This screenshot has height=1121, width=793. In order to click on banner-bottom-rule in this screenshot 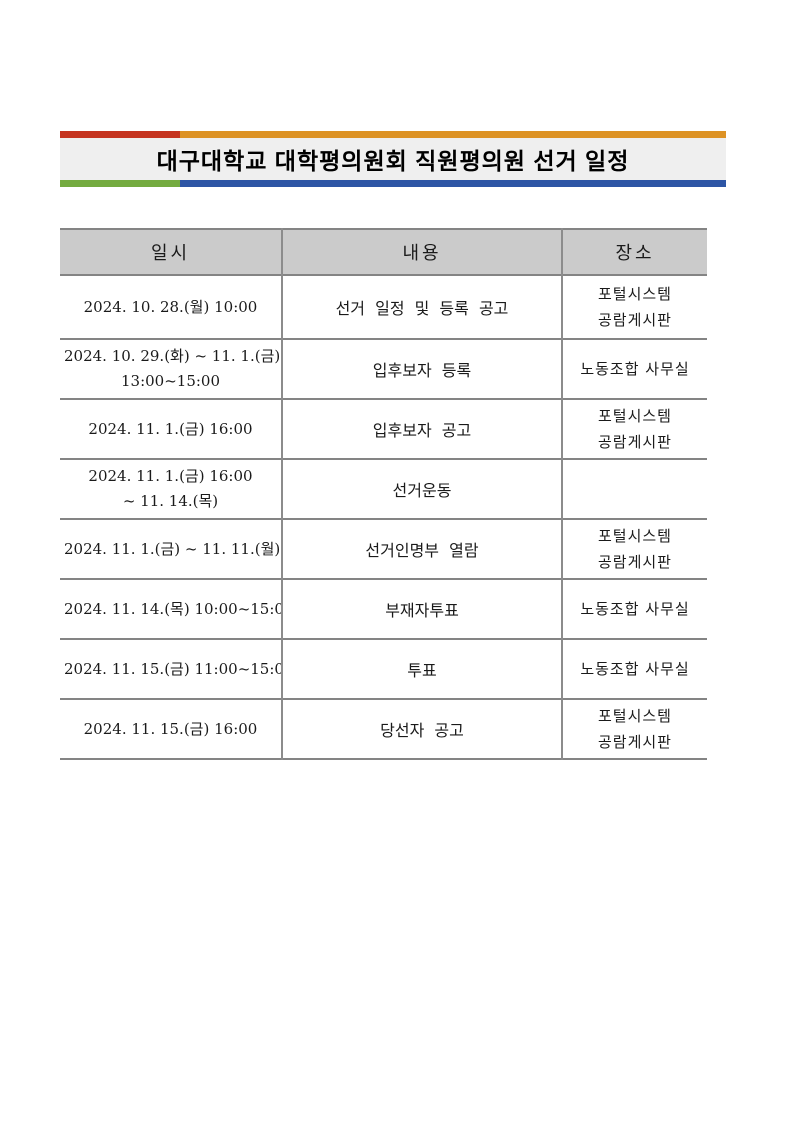, I will do `click(393, 183)`.